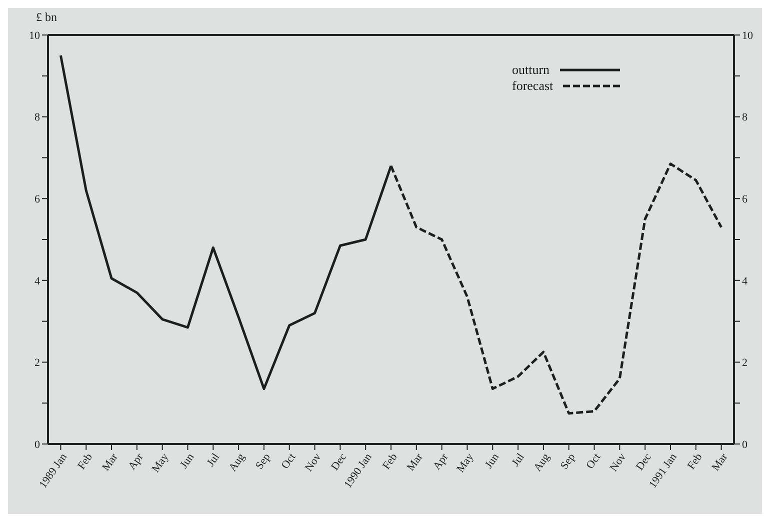  What do you see at coordinates (745, 444) in the screenshot?
I see `y2-tick-label: 0` at bounding box center [745, 444].